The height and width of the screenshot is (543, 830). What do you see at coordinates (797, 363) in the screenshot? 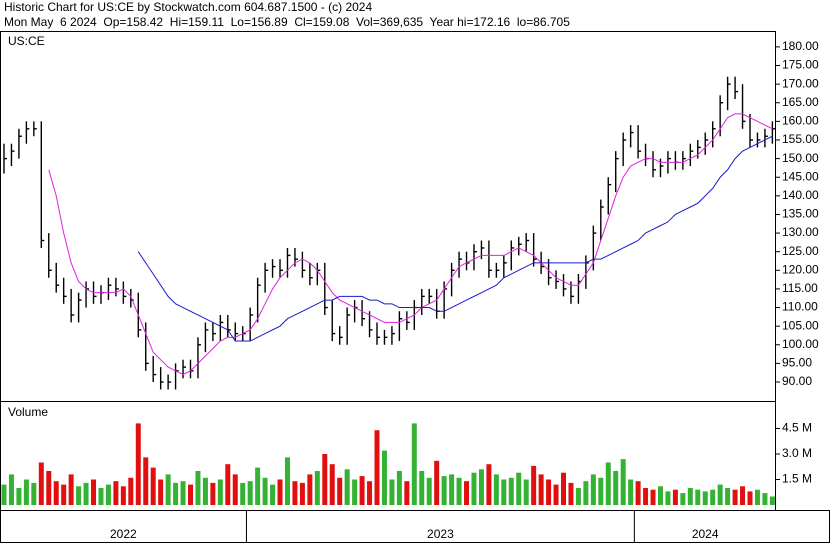
I see `y-tick-label: 95.00` at bounding box center [797, 363].